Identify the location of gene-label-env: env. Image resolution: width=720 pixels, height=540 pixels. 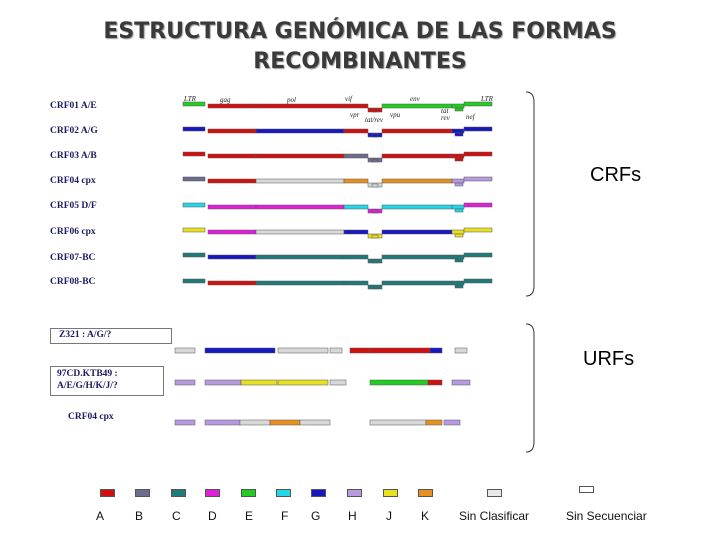
(415, 99).